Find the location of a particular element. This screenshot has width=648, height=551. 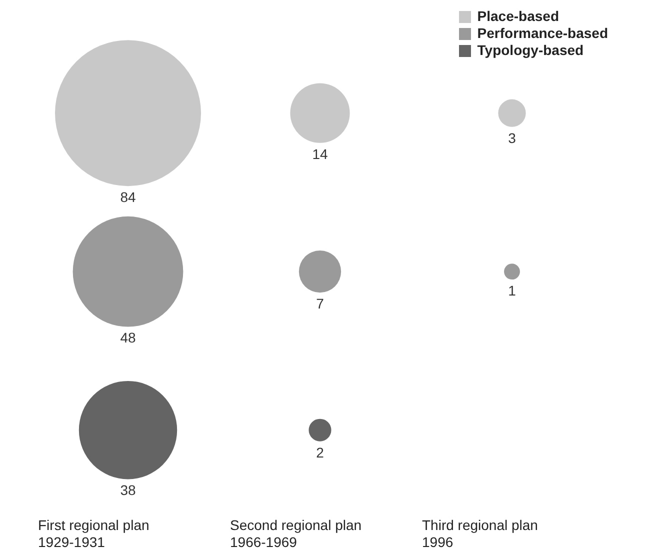

data-label: 7 is located at coordinates (320, 304).